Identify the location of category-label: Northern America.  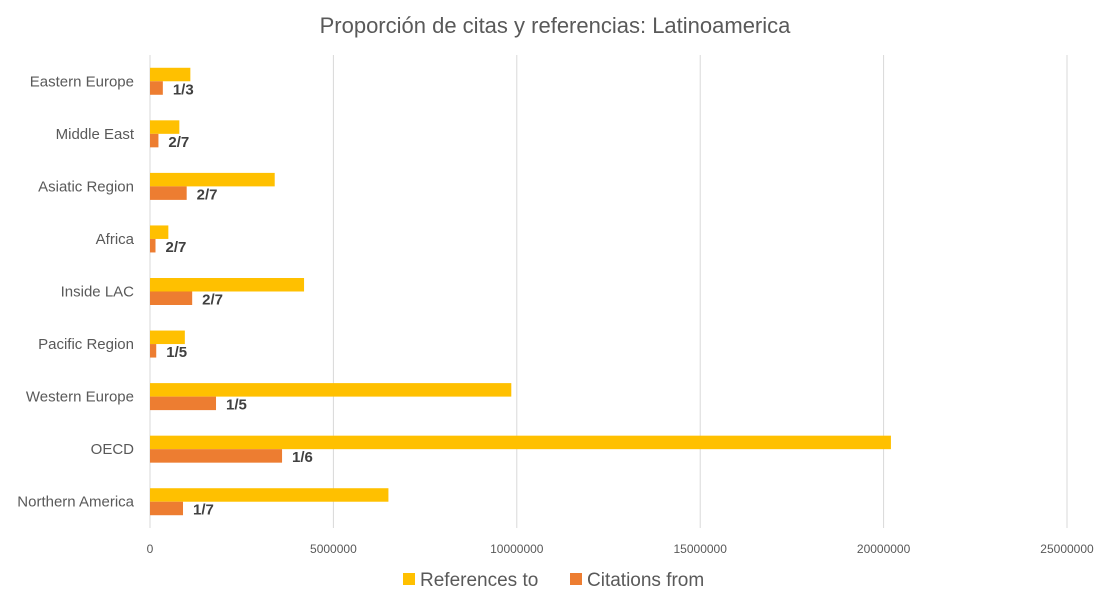
(75, 502).